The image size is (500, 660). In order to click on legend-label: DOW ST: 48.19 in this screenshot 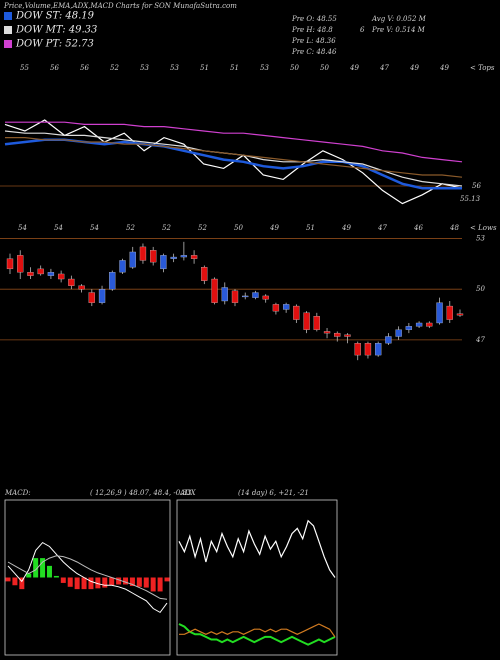, I will do `click(55, 16)`.